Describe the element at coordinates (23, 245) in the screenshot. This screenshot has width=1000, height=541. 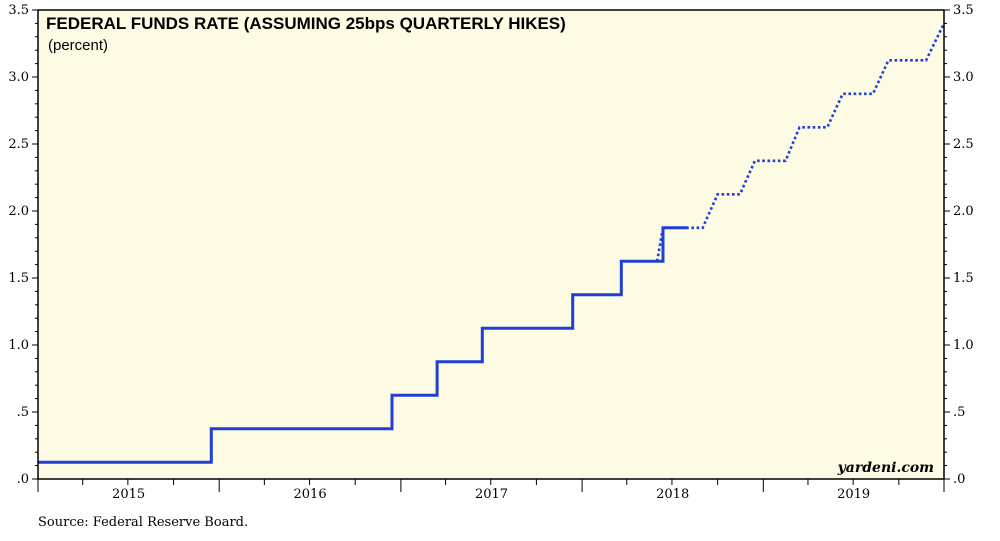
I see `y-axis-left: .0 .5 1.0 1.5 2.0 2.5 3.0 3.5` at that location.